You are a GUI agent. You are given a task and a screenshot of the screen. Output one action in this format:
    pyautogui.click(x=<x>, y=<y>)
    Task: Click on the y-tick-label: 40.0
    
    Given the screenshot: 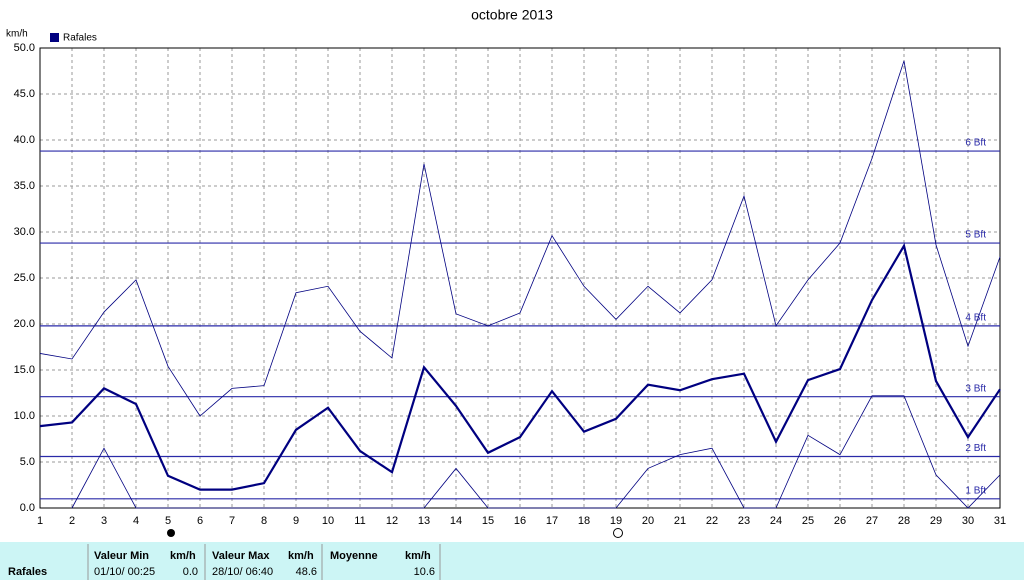 What is the action you would take?
    pyautogui.click(x=24, y=140)
    